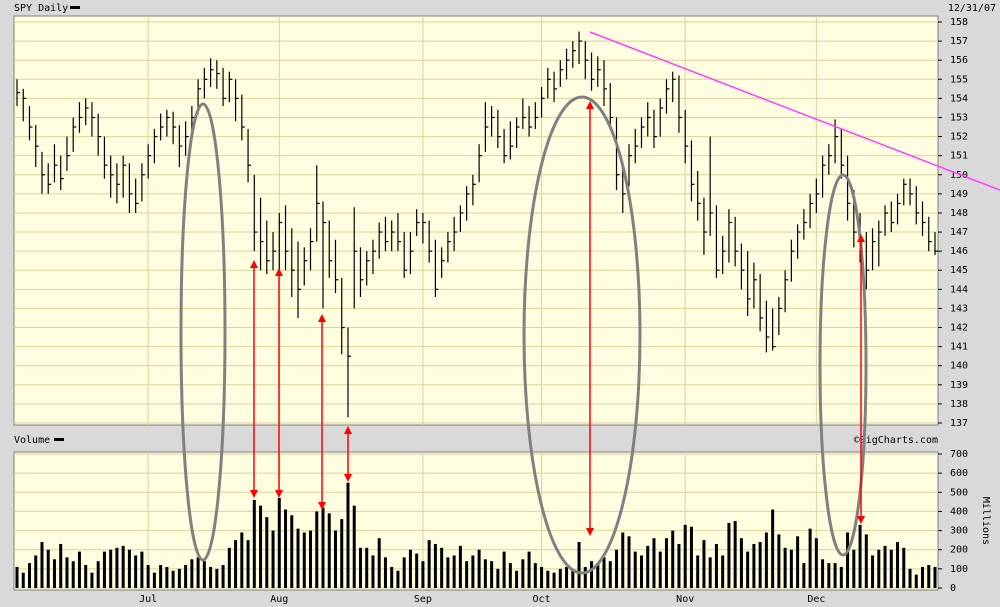 The height and width of the screenshot is (607, 1000). I want to click on y-tick-label: 153, so click(959, 117).